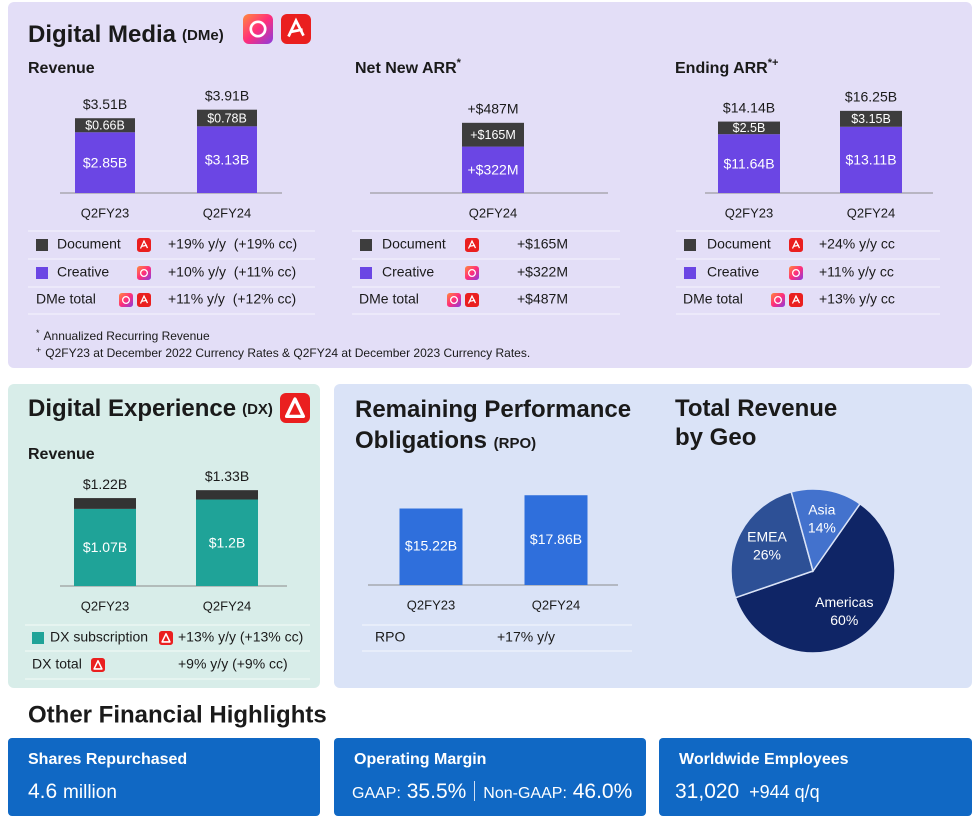 The height and width of the screenshot is (821, 980). Describe the element at coordinates (150, 408) in the screenshot. I see `dx-title-line: Digital Experience (DX)` at that location.